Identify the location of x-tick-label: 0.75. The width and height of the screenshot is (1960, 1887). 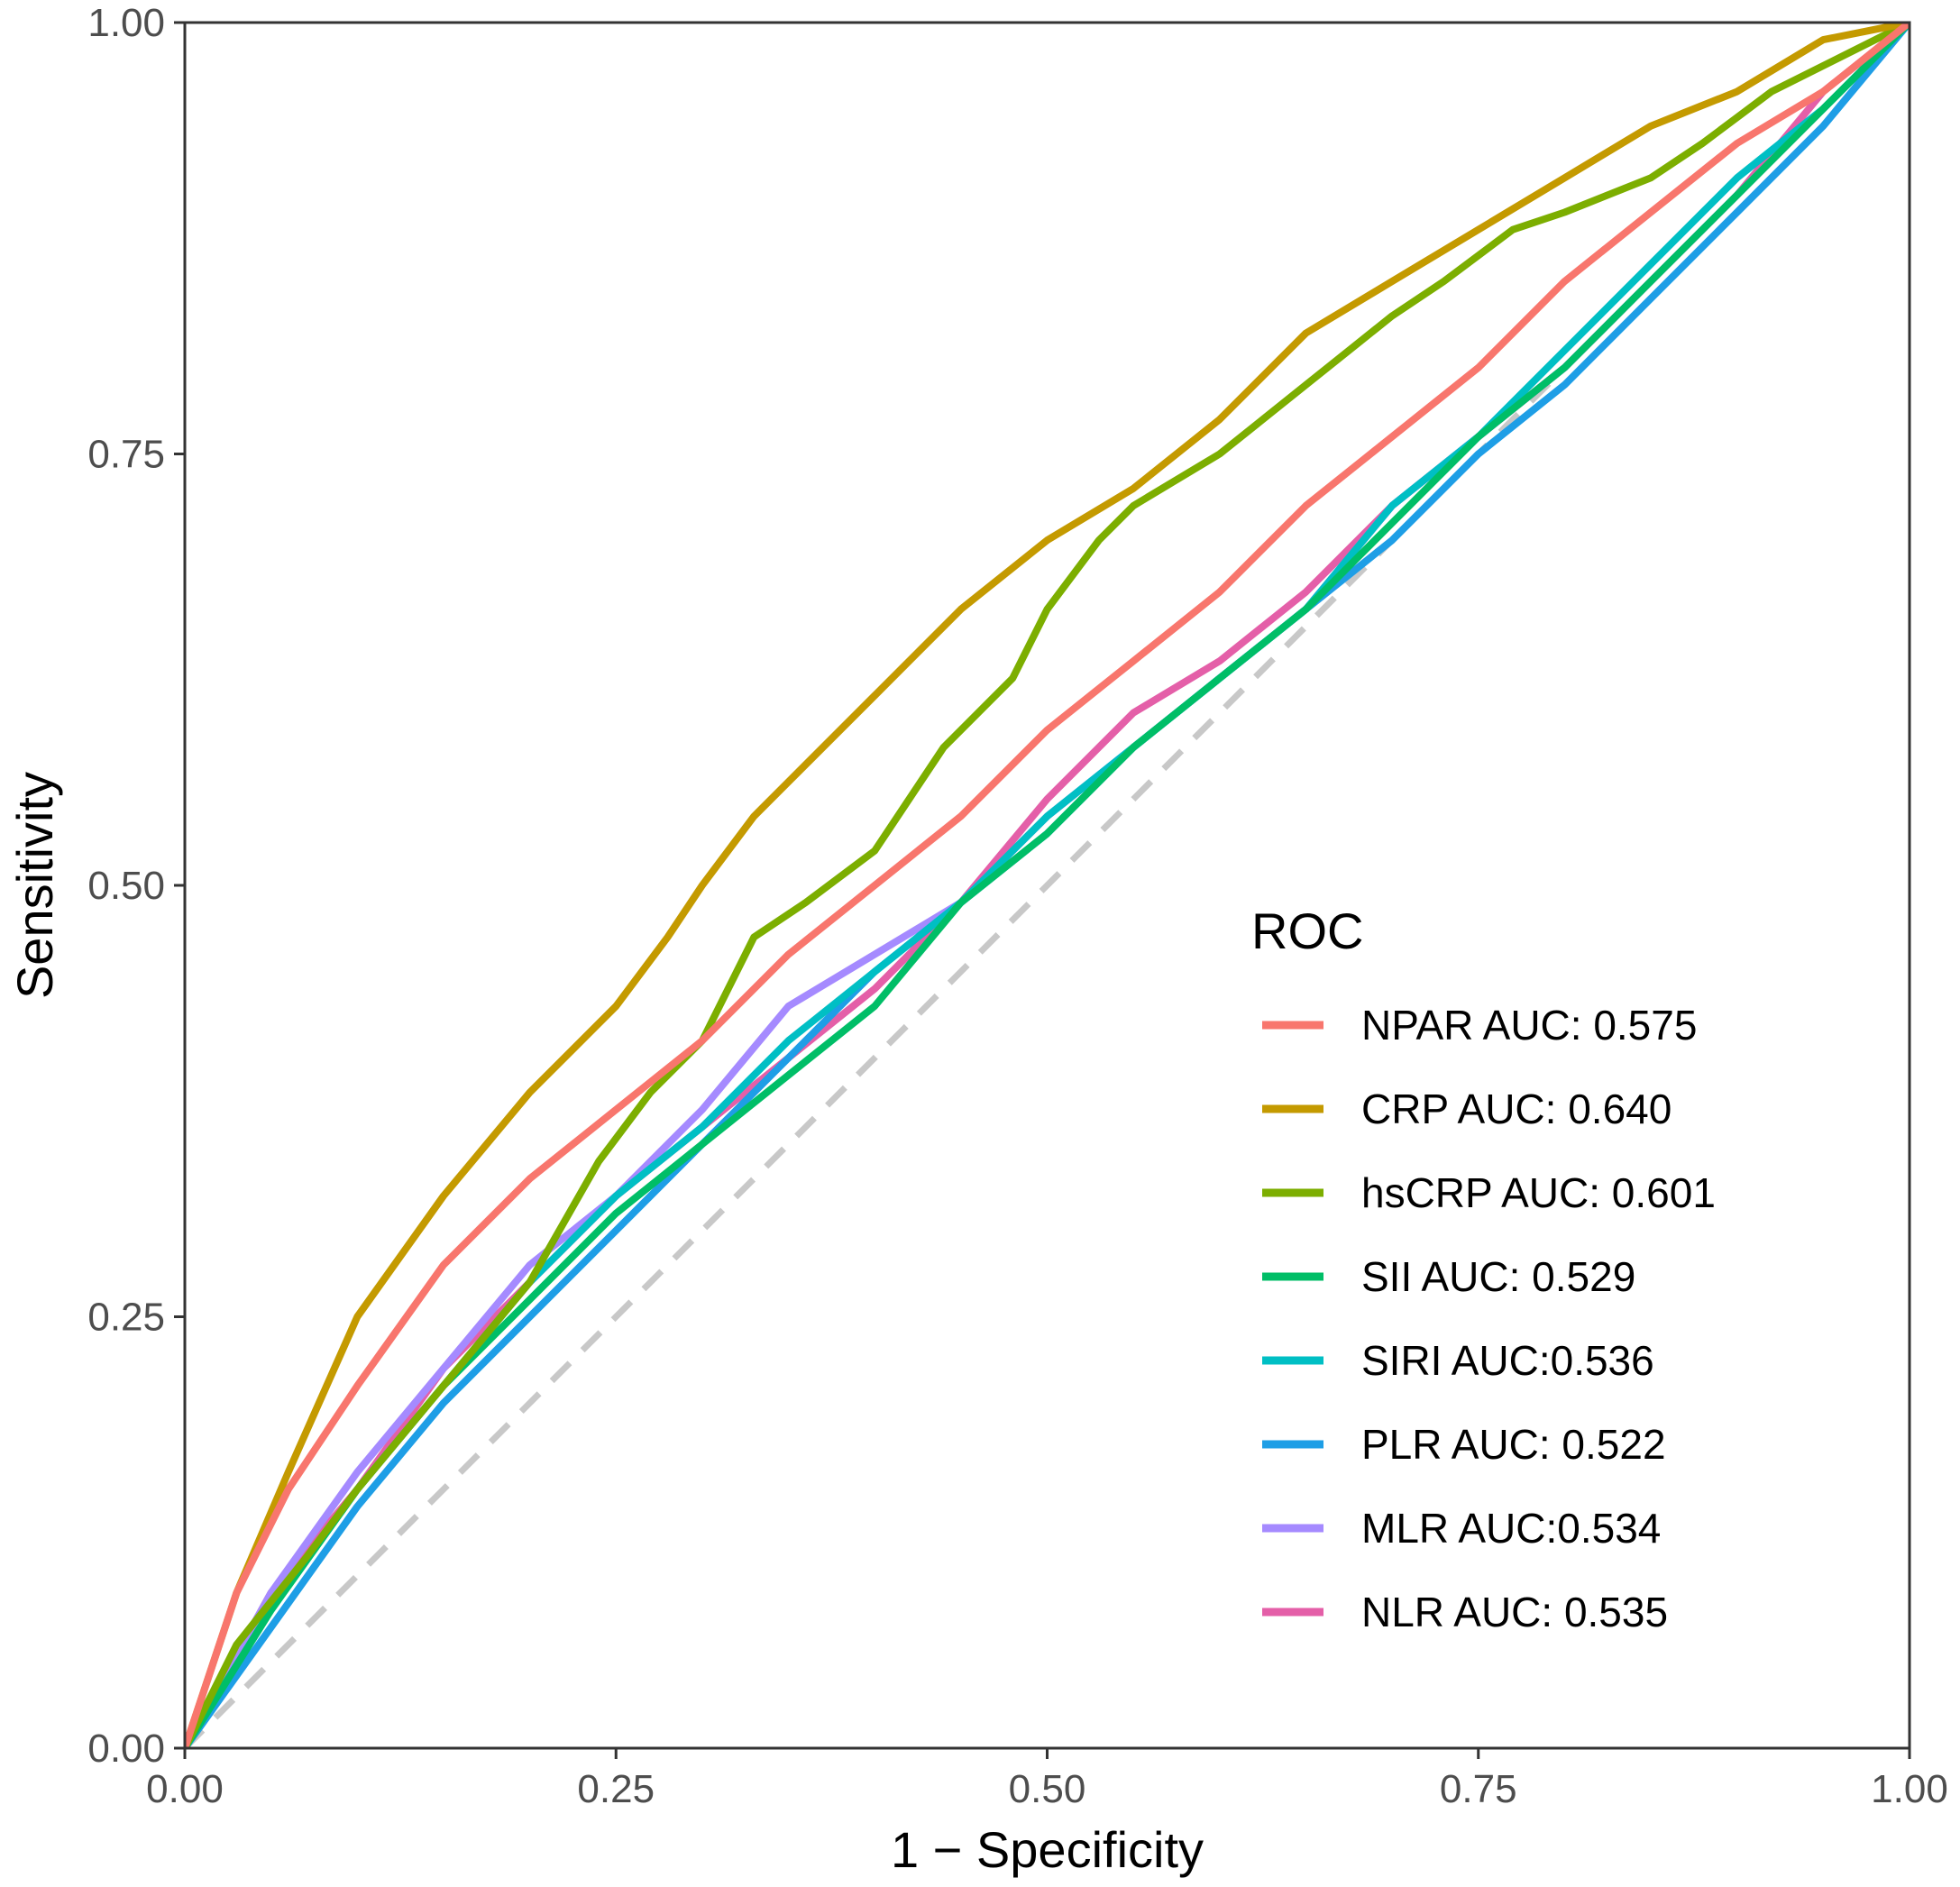
(1479, 1789).